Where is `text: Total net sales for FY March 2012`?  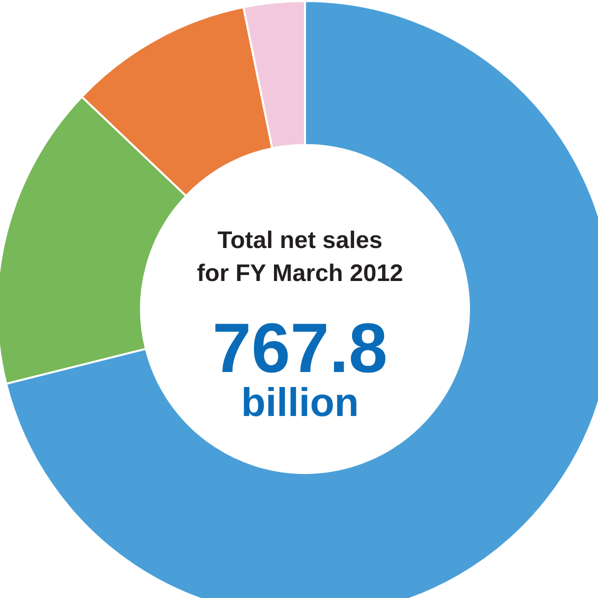
text: Total net sales for FY March 2012 is located at coordinates (300, 257).